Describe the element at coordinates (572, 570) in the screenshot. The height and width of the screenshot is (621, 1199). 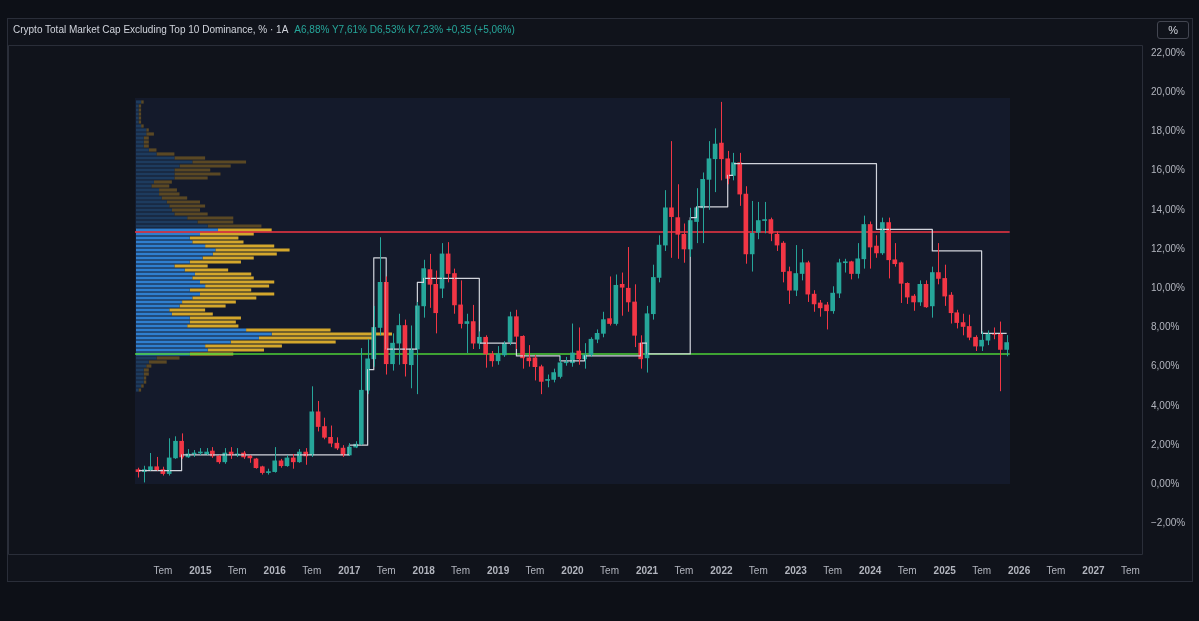
I see `x-tick-label: 2020` at that location.